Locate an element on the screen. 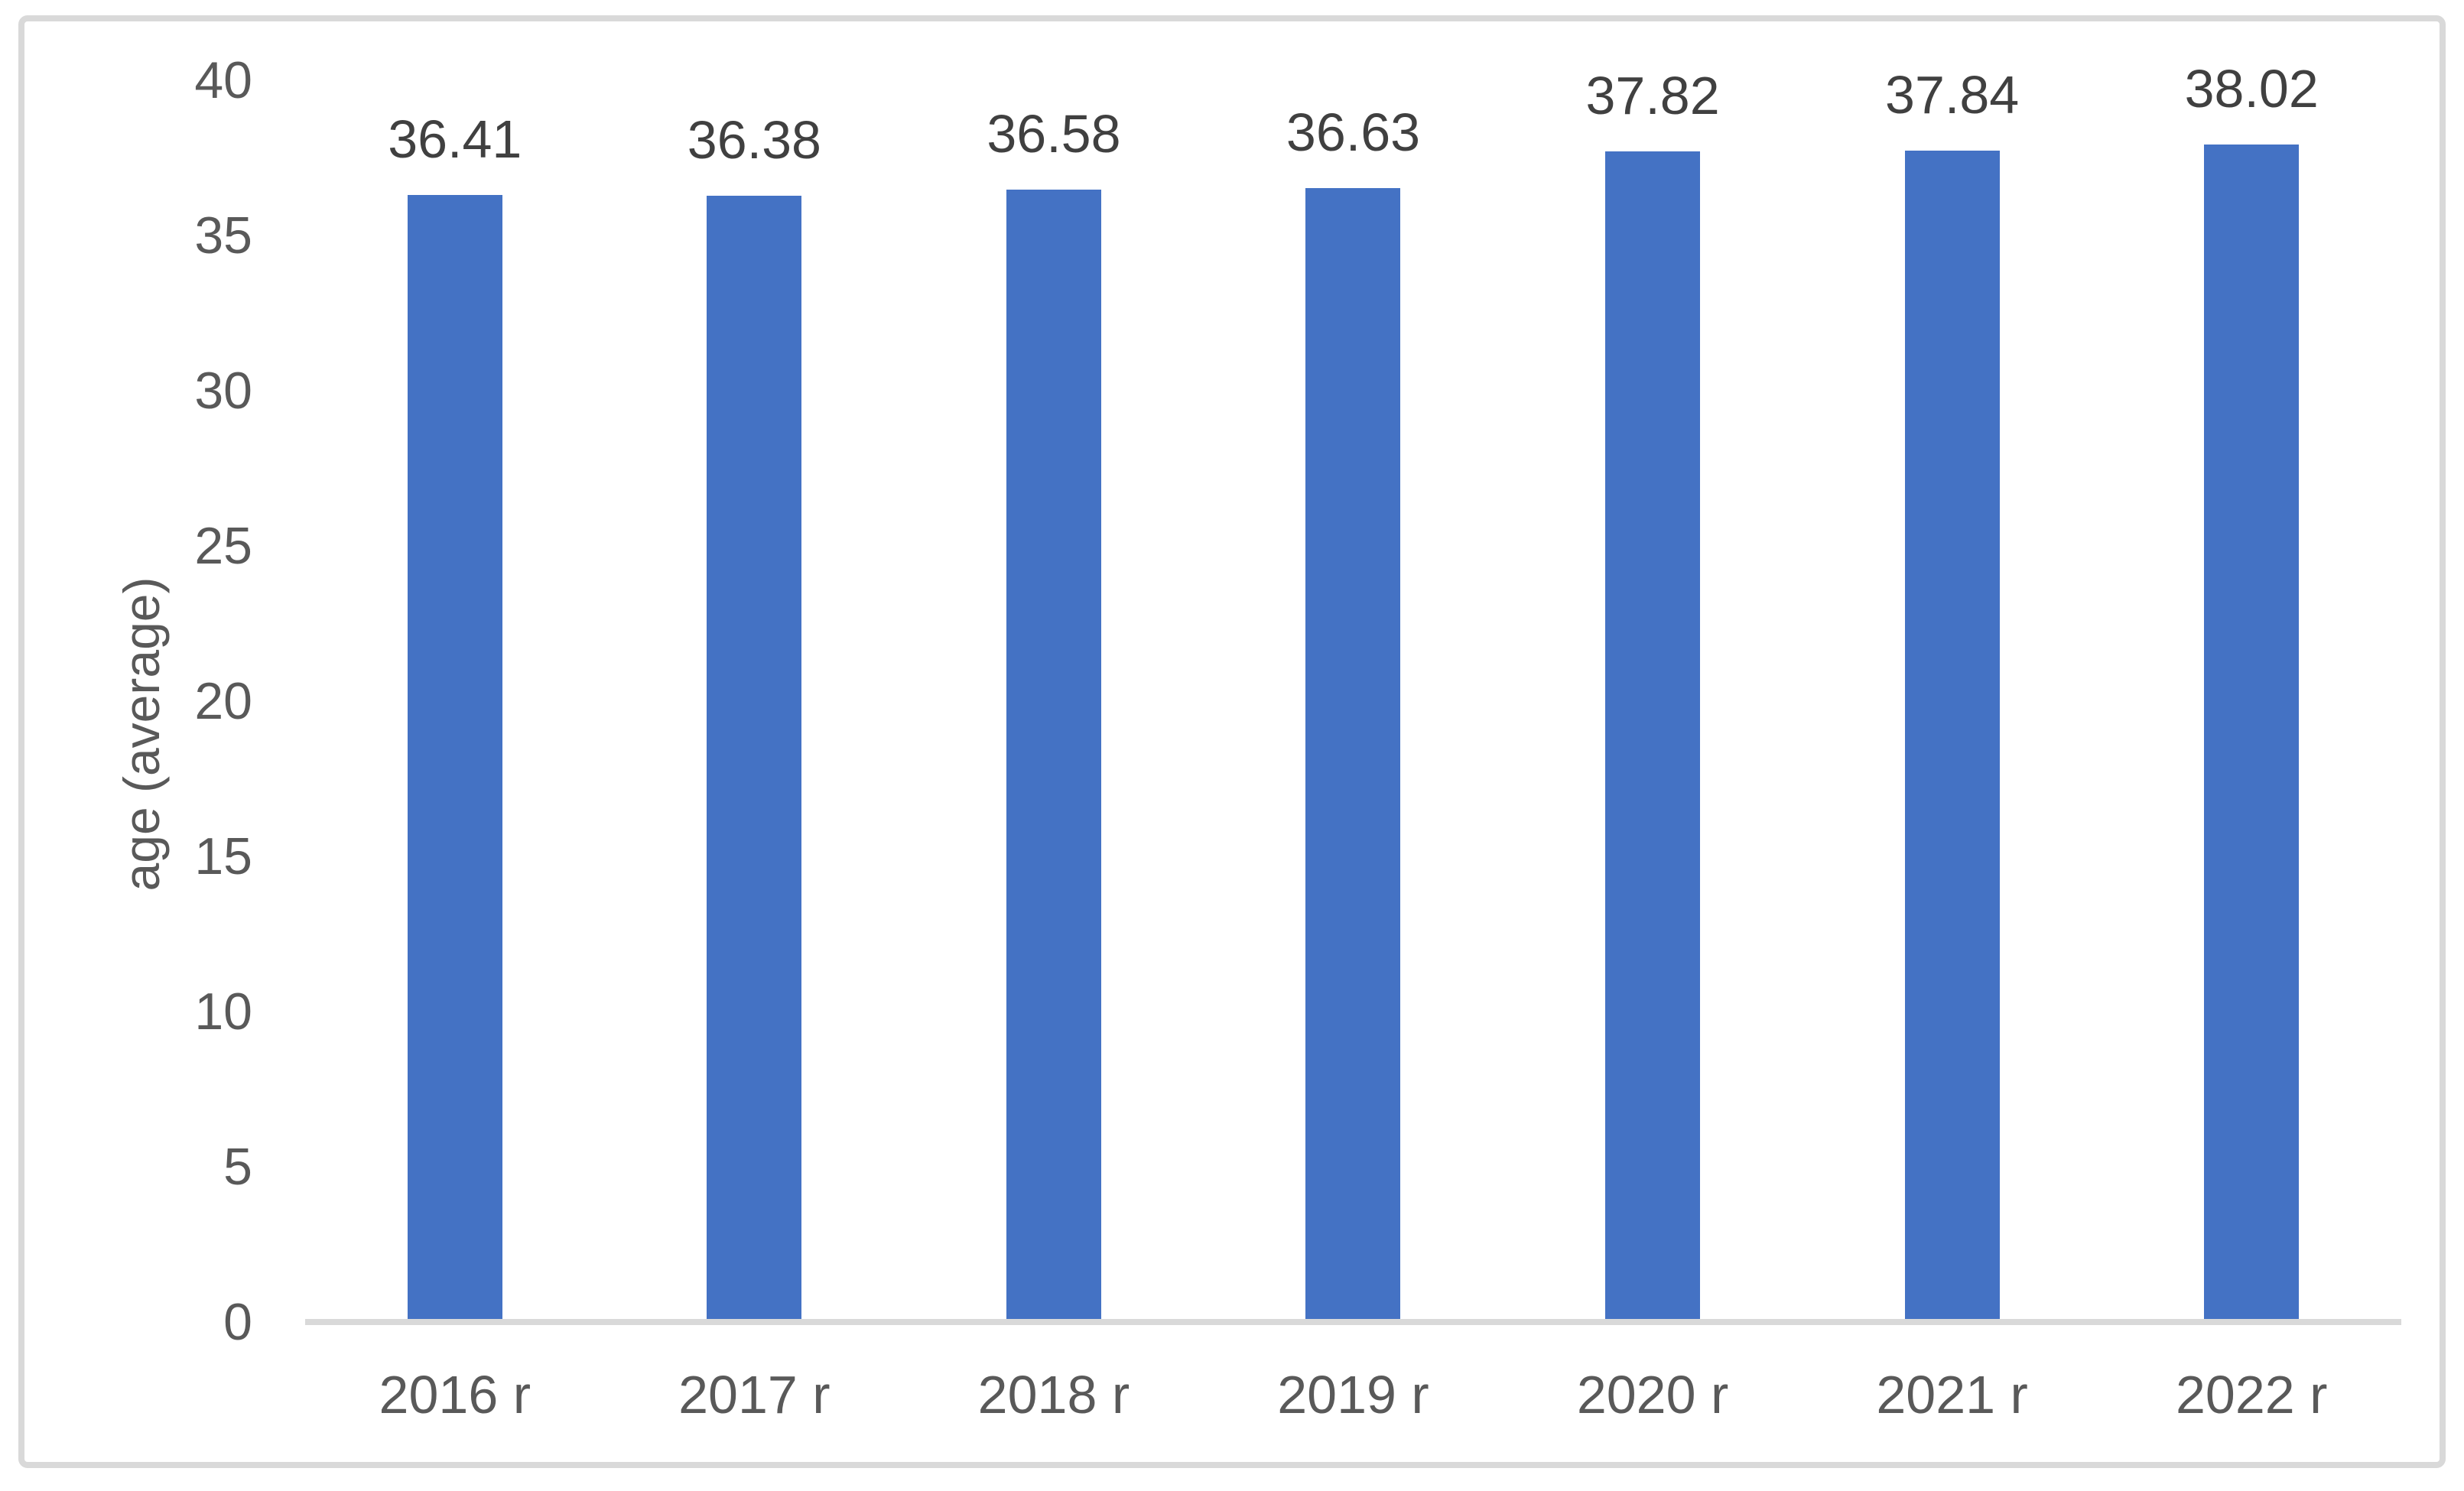 Image resolution: width=2464 pixels, height=1491 pixels. x-axis-baseline is located at coordinates (1353, 1322).